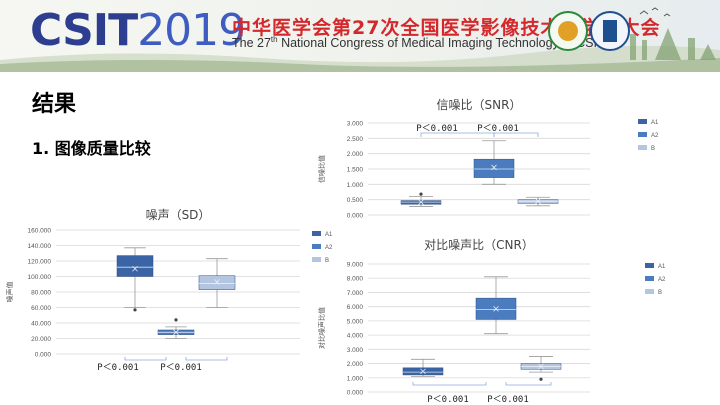 The image size is (720, 405). I want to click on society-seal-icon, so click(610, 31).